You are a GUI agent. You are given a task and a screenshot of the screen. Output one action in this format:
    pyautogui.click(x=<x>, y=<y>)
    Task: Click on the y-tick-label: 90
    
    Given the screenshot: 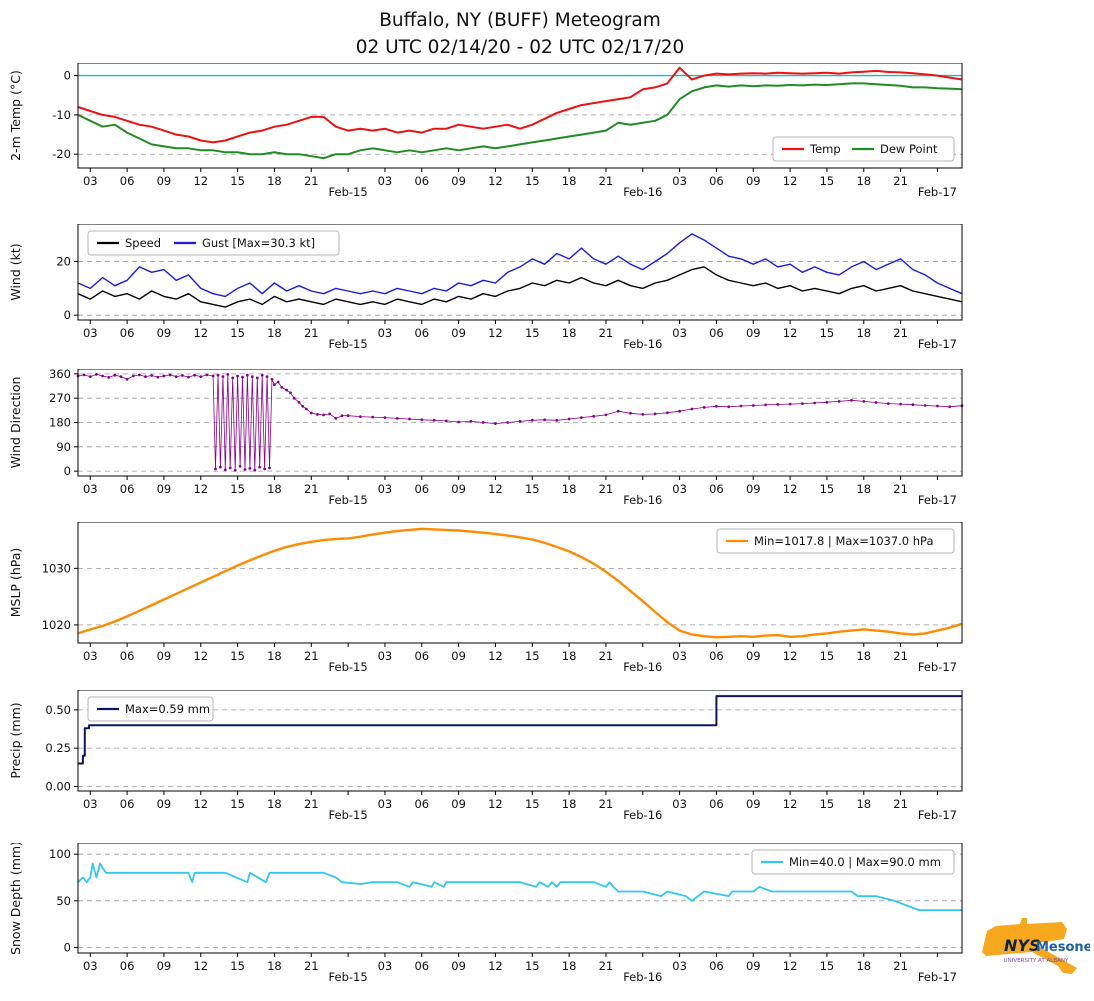 What is the action you would take?
    pyautogui.click(x=63, y=447)
    